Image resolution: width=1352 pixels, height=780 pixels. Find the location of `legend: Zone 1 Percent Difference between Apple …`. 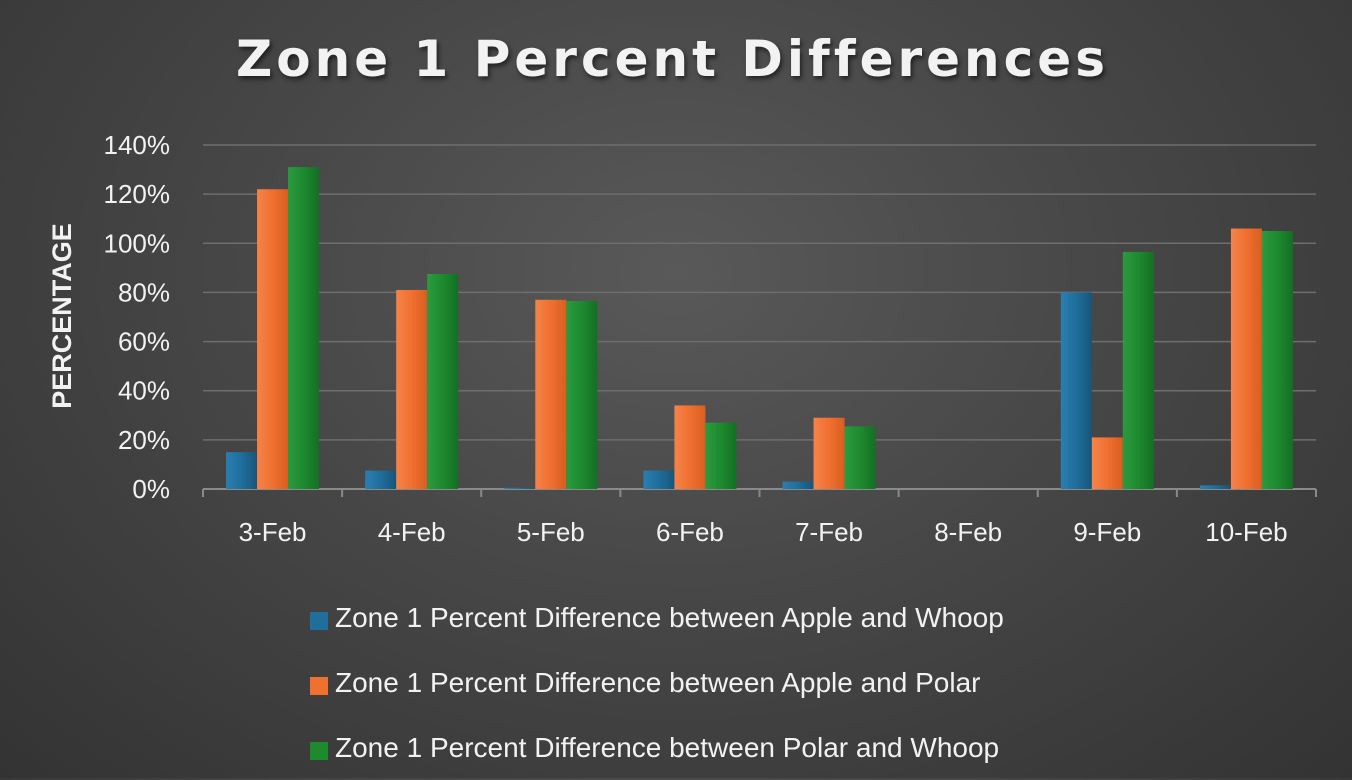

legend: Zone 1 Percent Difference between Apple … is located at coordinates (657, 682).